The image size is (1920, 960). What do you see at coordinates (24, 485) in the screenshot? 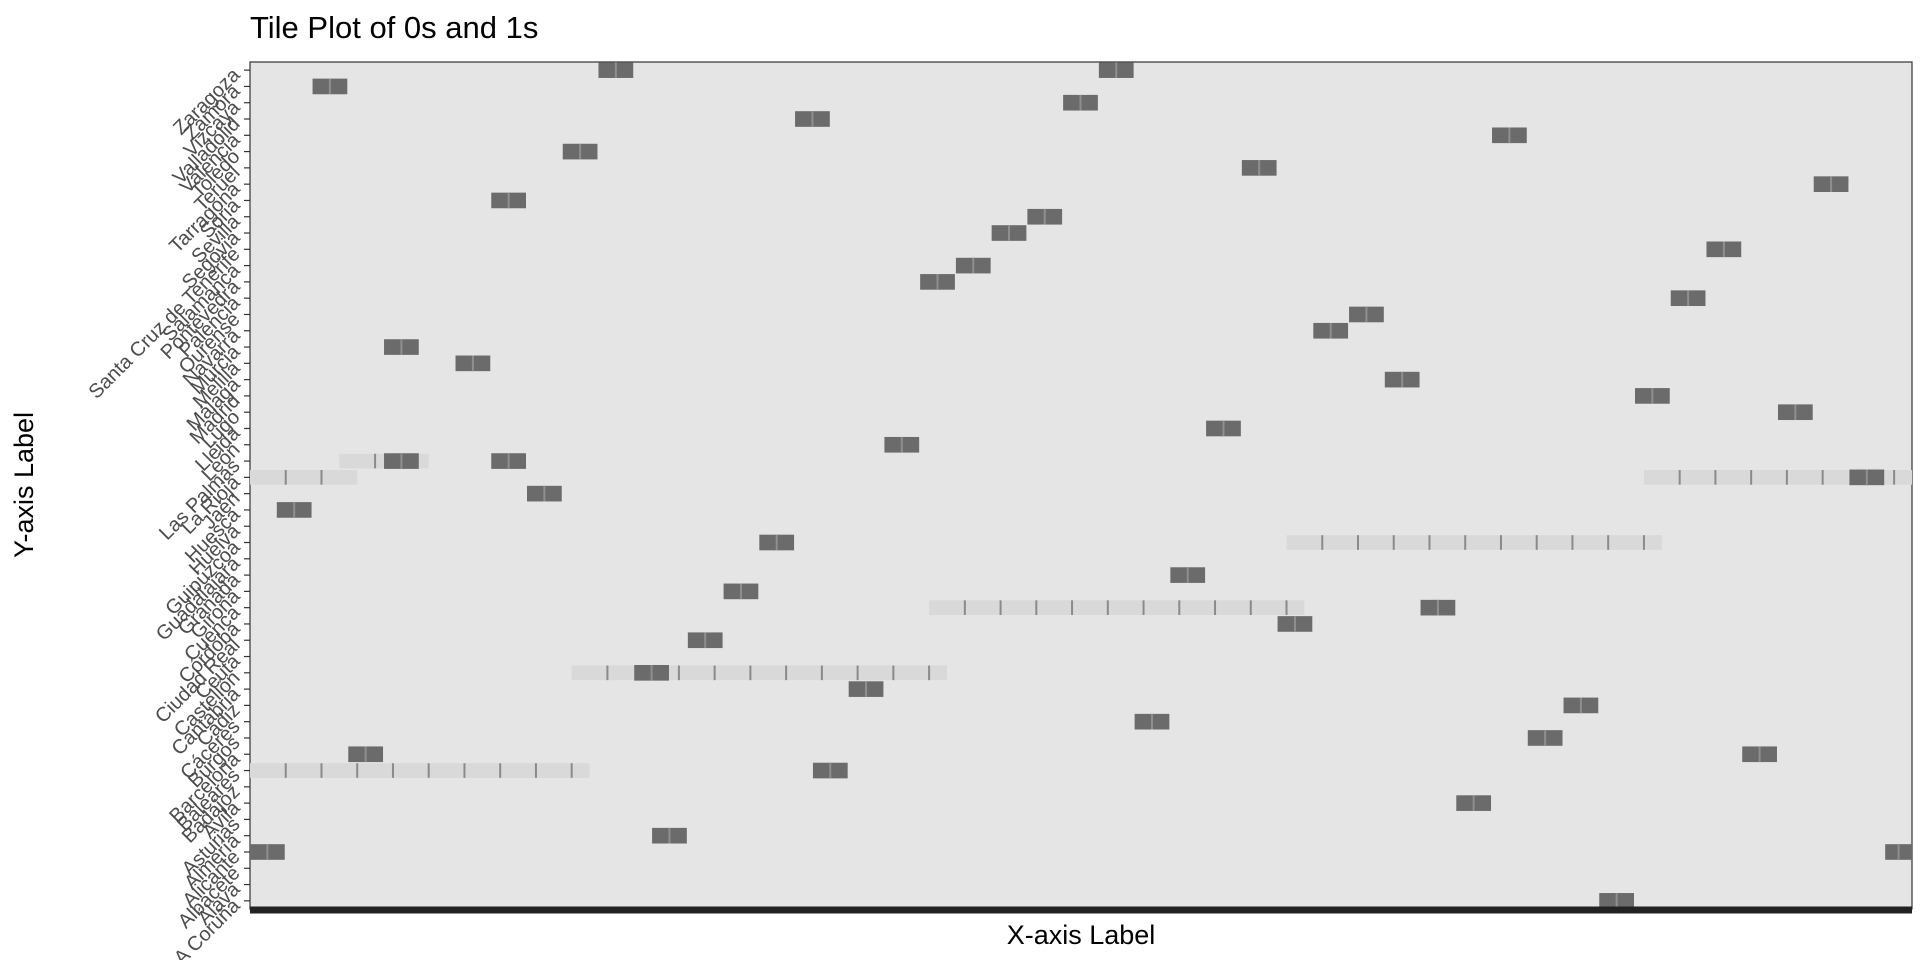
I see `y-axis-label: Y-axis Label` at bounding box center [24, 485].